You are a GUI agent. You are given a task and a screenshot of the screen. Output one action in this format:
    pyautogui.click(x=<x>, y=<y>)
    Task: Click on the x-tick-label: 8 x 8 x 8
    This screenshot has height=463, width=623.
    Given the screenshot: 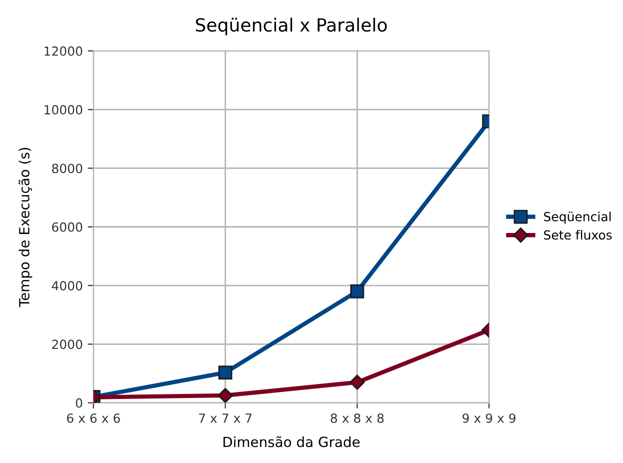 What is the action you would take?
    pyautogui.click(x=357, y=418)
    